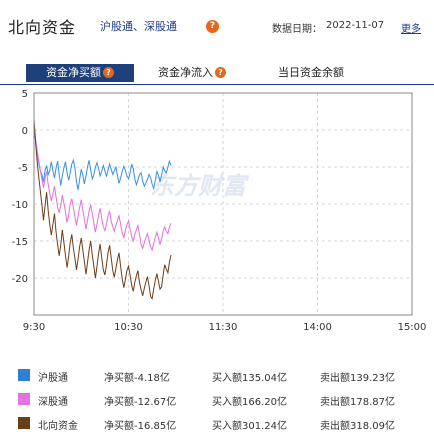 The image size is (434, 444). I want to click on y-axis: 5 0 -5 -10 -15 -20, so click(20, 187).